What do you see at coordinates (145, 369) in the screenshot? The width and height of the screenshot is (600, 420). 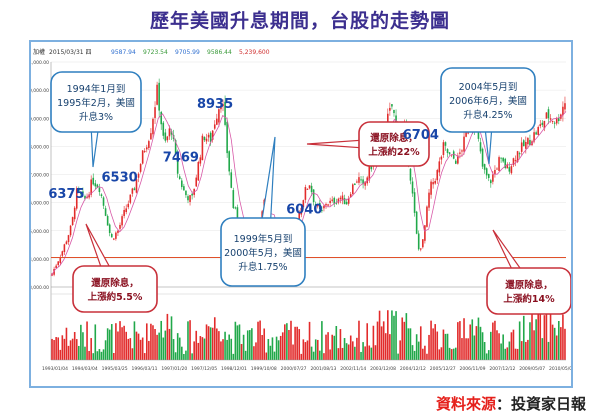 I see `x-tick-label: 1996/03/11` at bounding box center [145, 369].